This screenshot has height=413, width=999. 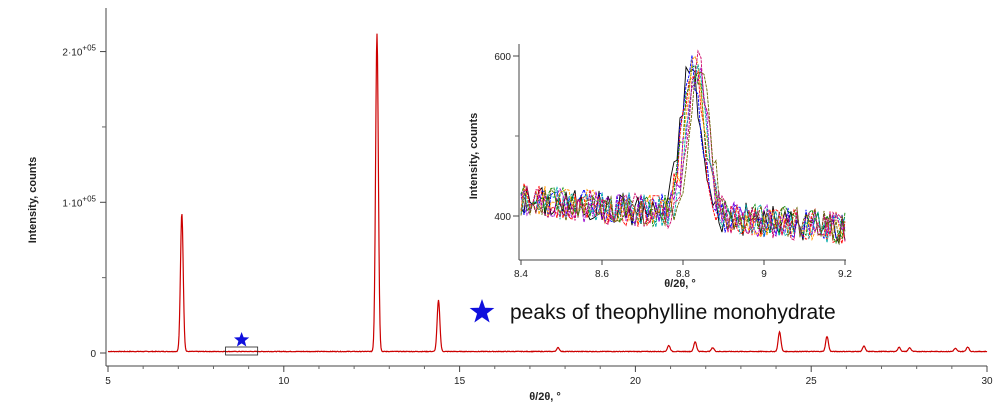 I want to click on main-y-axis: 0 1·10+05 2·10+05, so click(x=84, y=187).